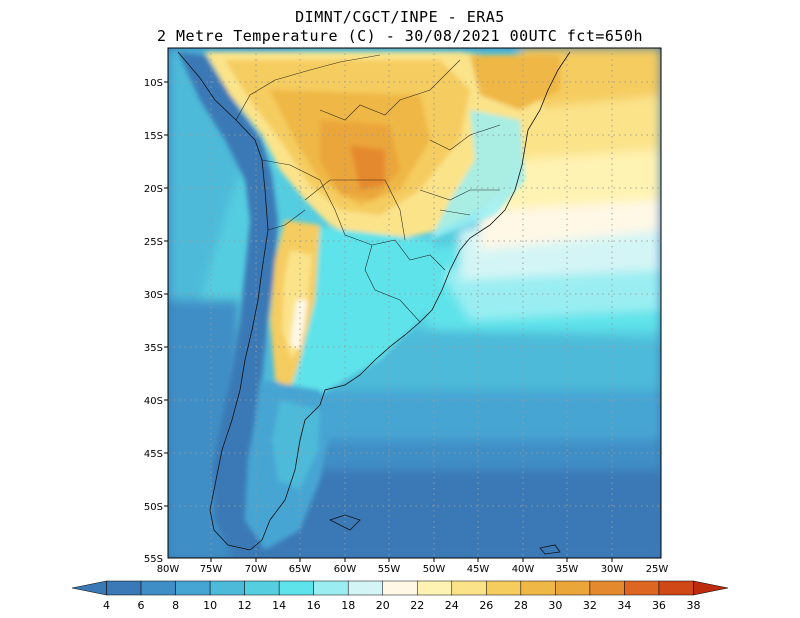 The height and width of the screenshot is (618, 800). Describe the element at coordinates (153, 348) in the screenshot. I see `lat-label: 35S` at that location.